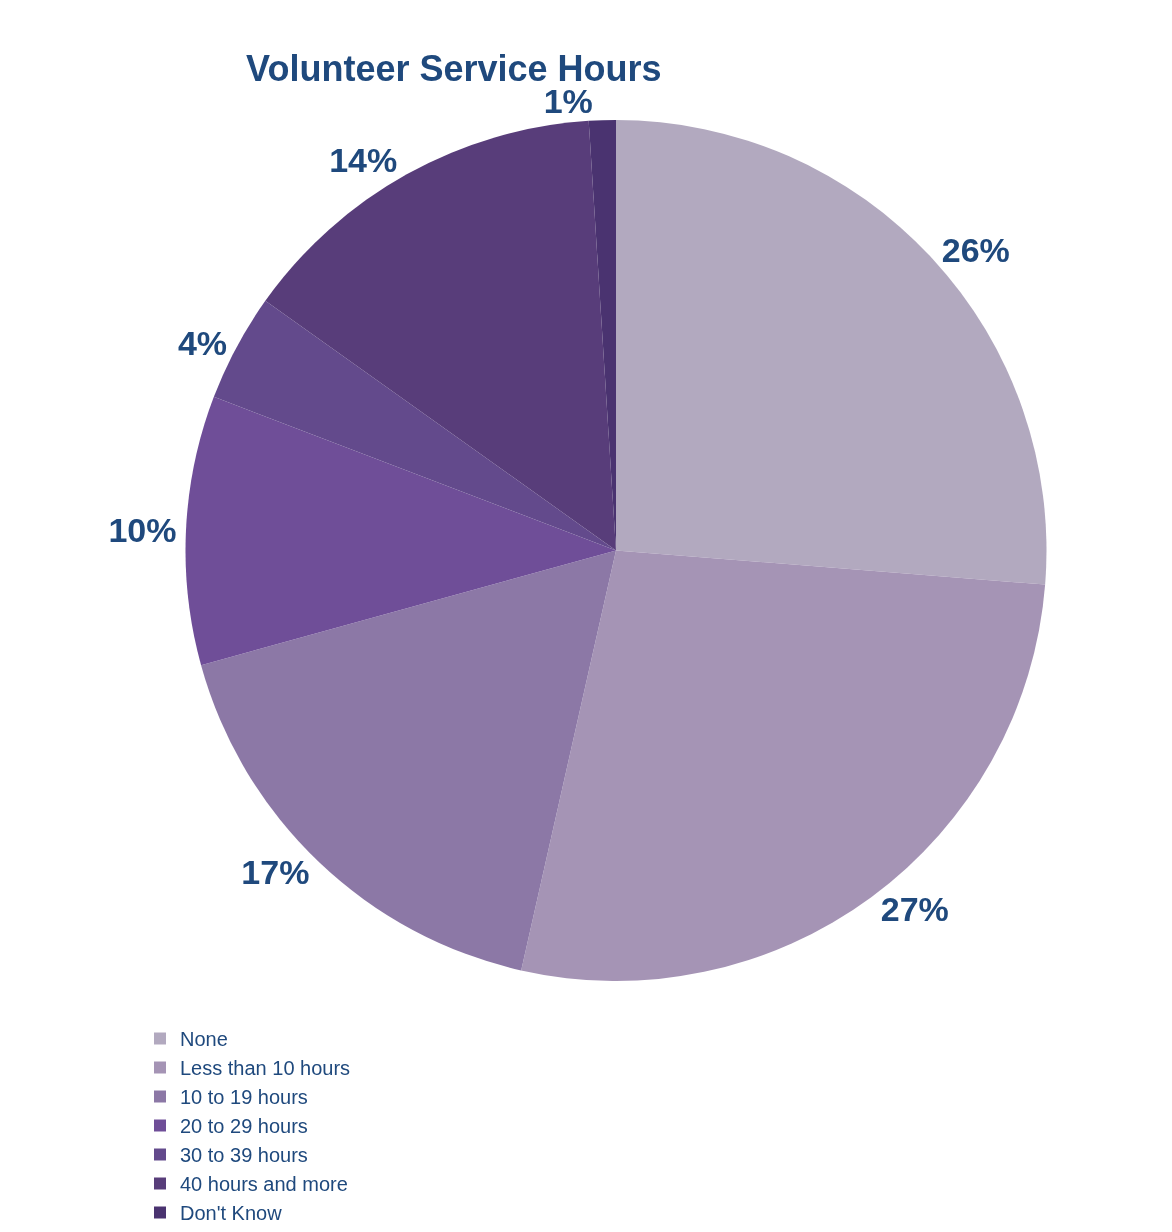  Describe the element at coordinates (231, 1213) in the screenshot. I see `legend-label: Don't Know` at that location.